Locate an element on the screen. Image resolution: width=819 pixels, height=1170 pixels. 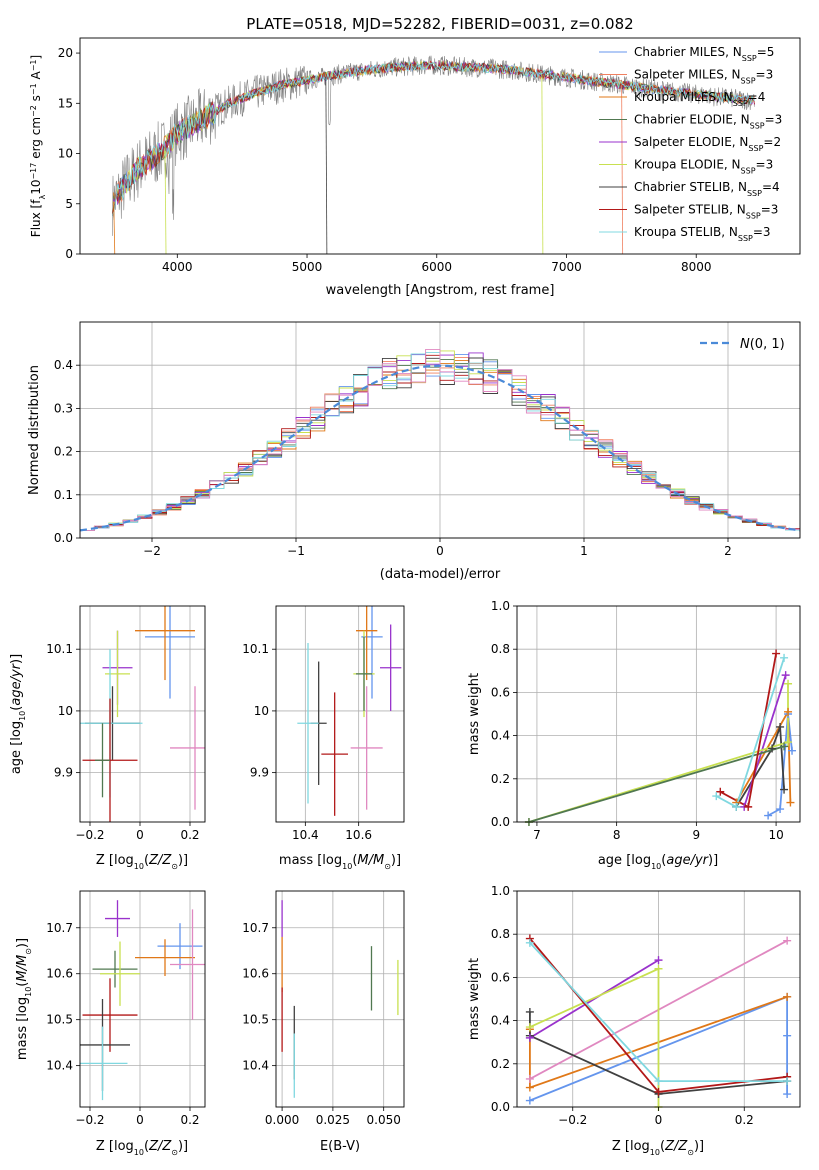
axes-mass-vs-EBV: 0.000 0.025 0.050 10.4 10.5 10.6 10.7 is located at coordinates (323, 1008).